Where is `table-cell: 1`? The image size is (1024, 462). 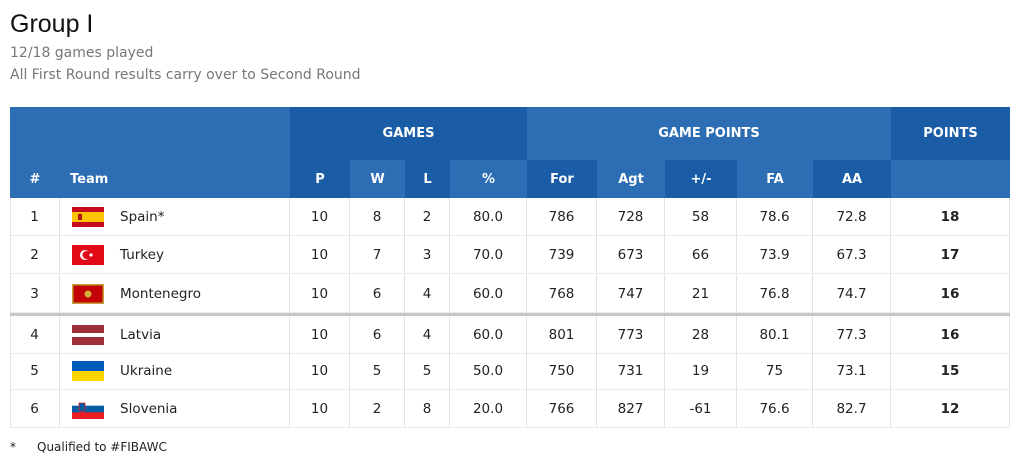
table-cell: 1 is located at coordinates (35, 217).